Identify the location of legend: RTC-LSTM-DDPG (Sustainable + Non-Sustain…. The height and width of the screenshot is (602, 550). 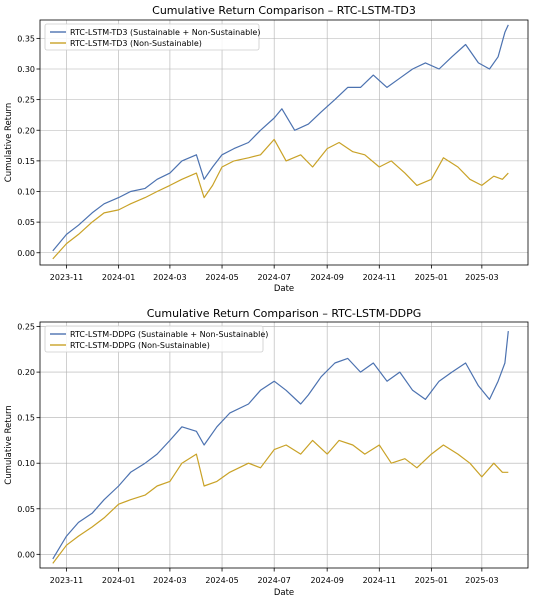
(156, 339).